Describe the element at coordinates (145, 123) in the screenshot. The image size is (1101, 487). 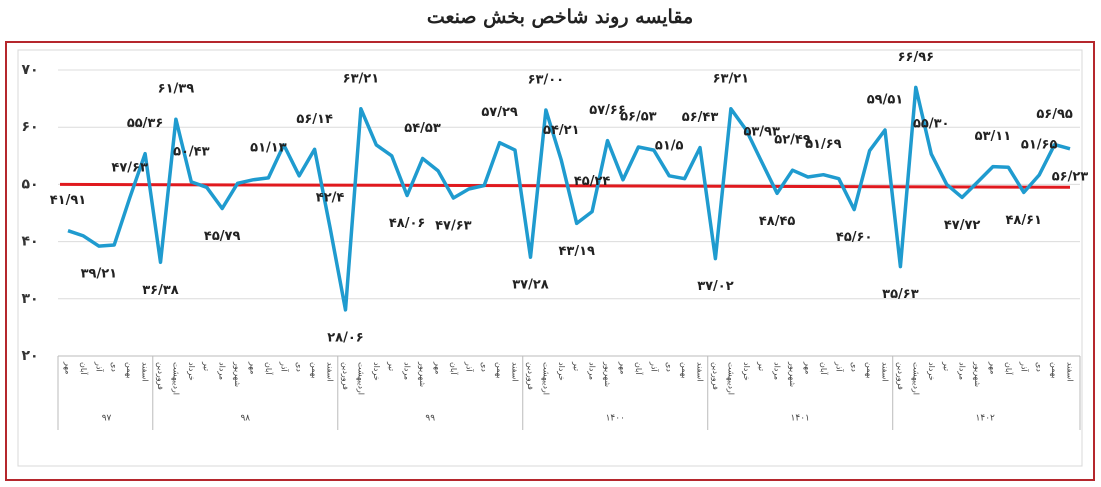
I see `data-label: ۵۵/۳۶` at that location.